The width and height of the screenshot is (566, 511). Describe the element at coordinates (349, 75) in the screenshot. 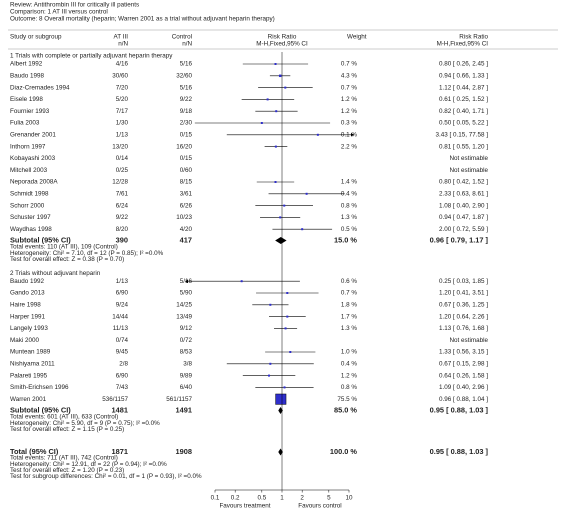

I see `weight-cell: 4.3 %` at that location.